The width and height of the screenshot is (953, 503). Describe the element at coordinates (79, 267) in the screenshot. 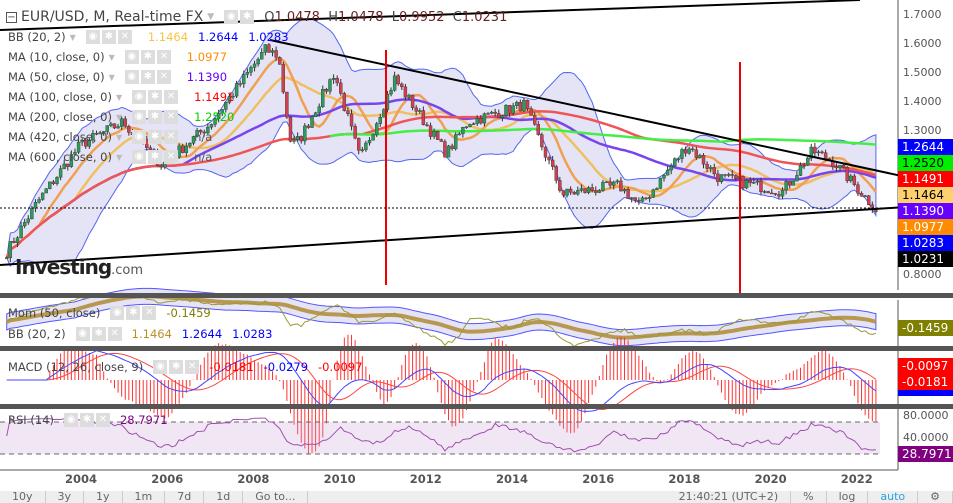

I see `investing-logo: Investing.com` at that location.